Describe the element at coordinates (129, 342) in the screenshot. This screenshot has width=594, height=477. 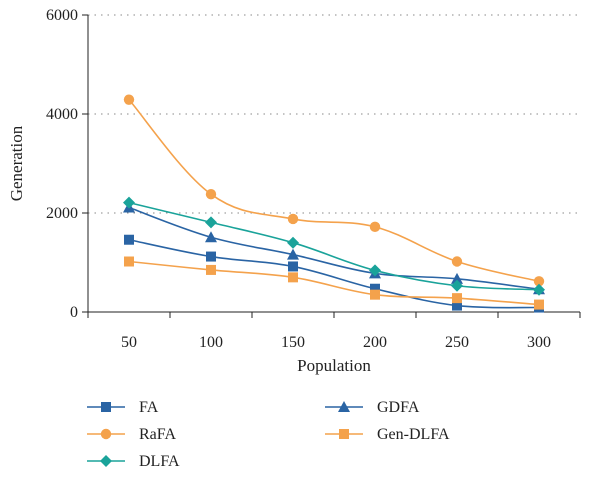
I see `x-tick-label: 50` at that location.